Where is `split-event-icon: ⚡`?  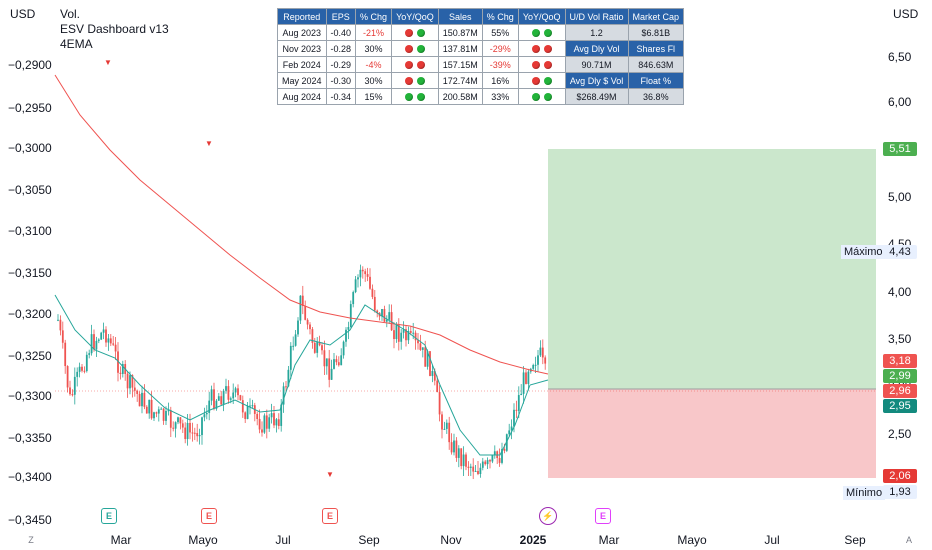 split-event-icon: ⚡ is located at coordinates (548, 516).